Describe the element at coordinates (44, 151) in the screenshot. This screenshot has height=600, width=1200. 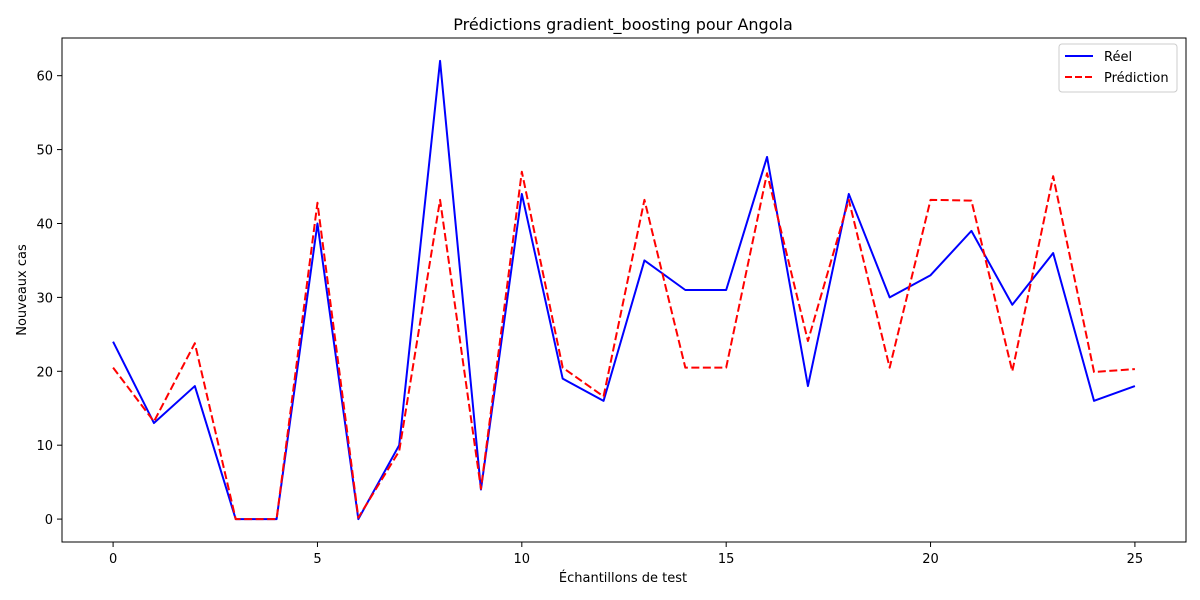
I see `y-tick-label: 50` at that location.